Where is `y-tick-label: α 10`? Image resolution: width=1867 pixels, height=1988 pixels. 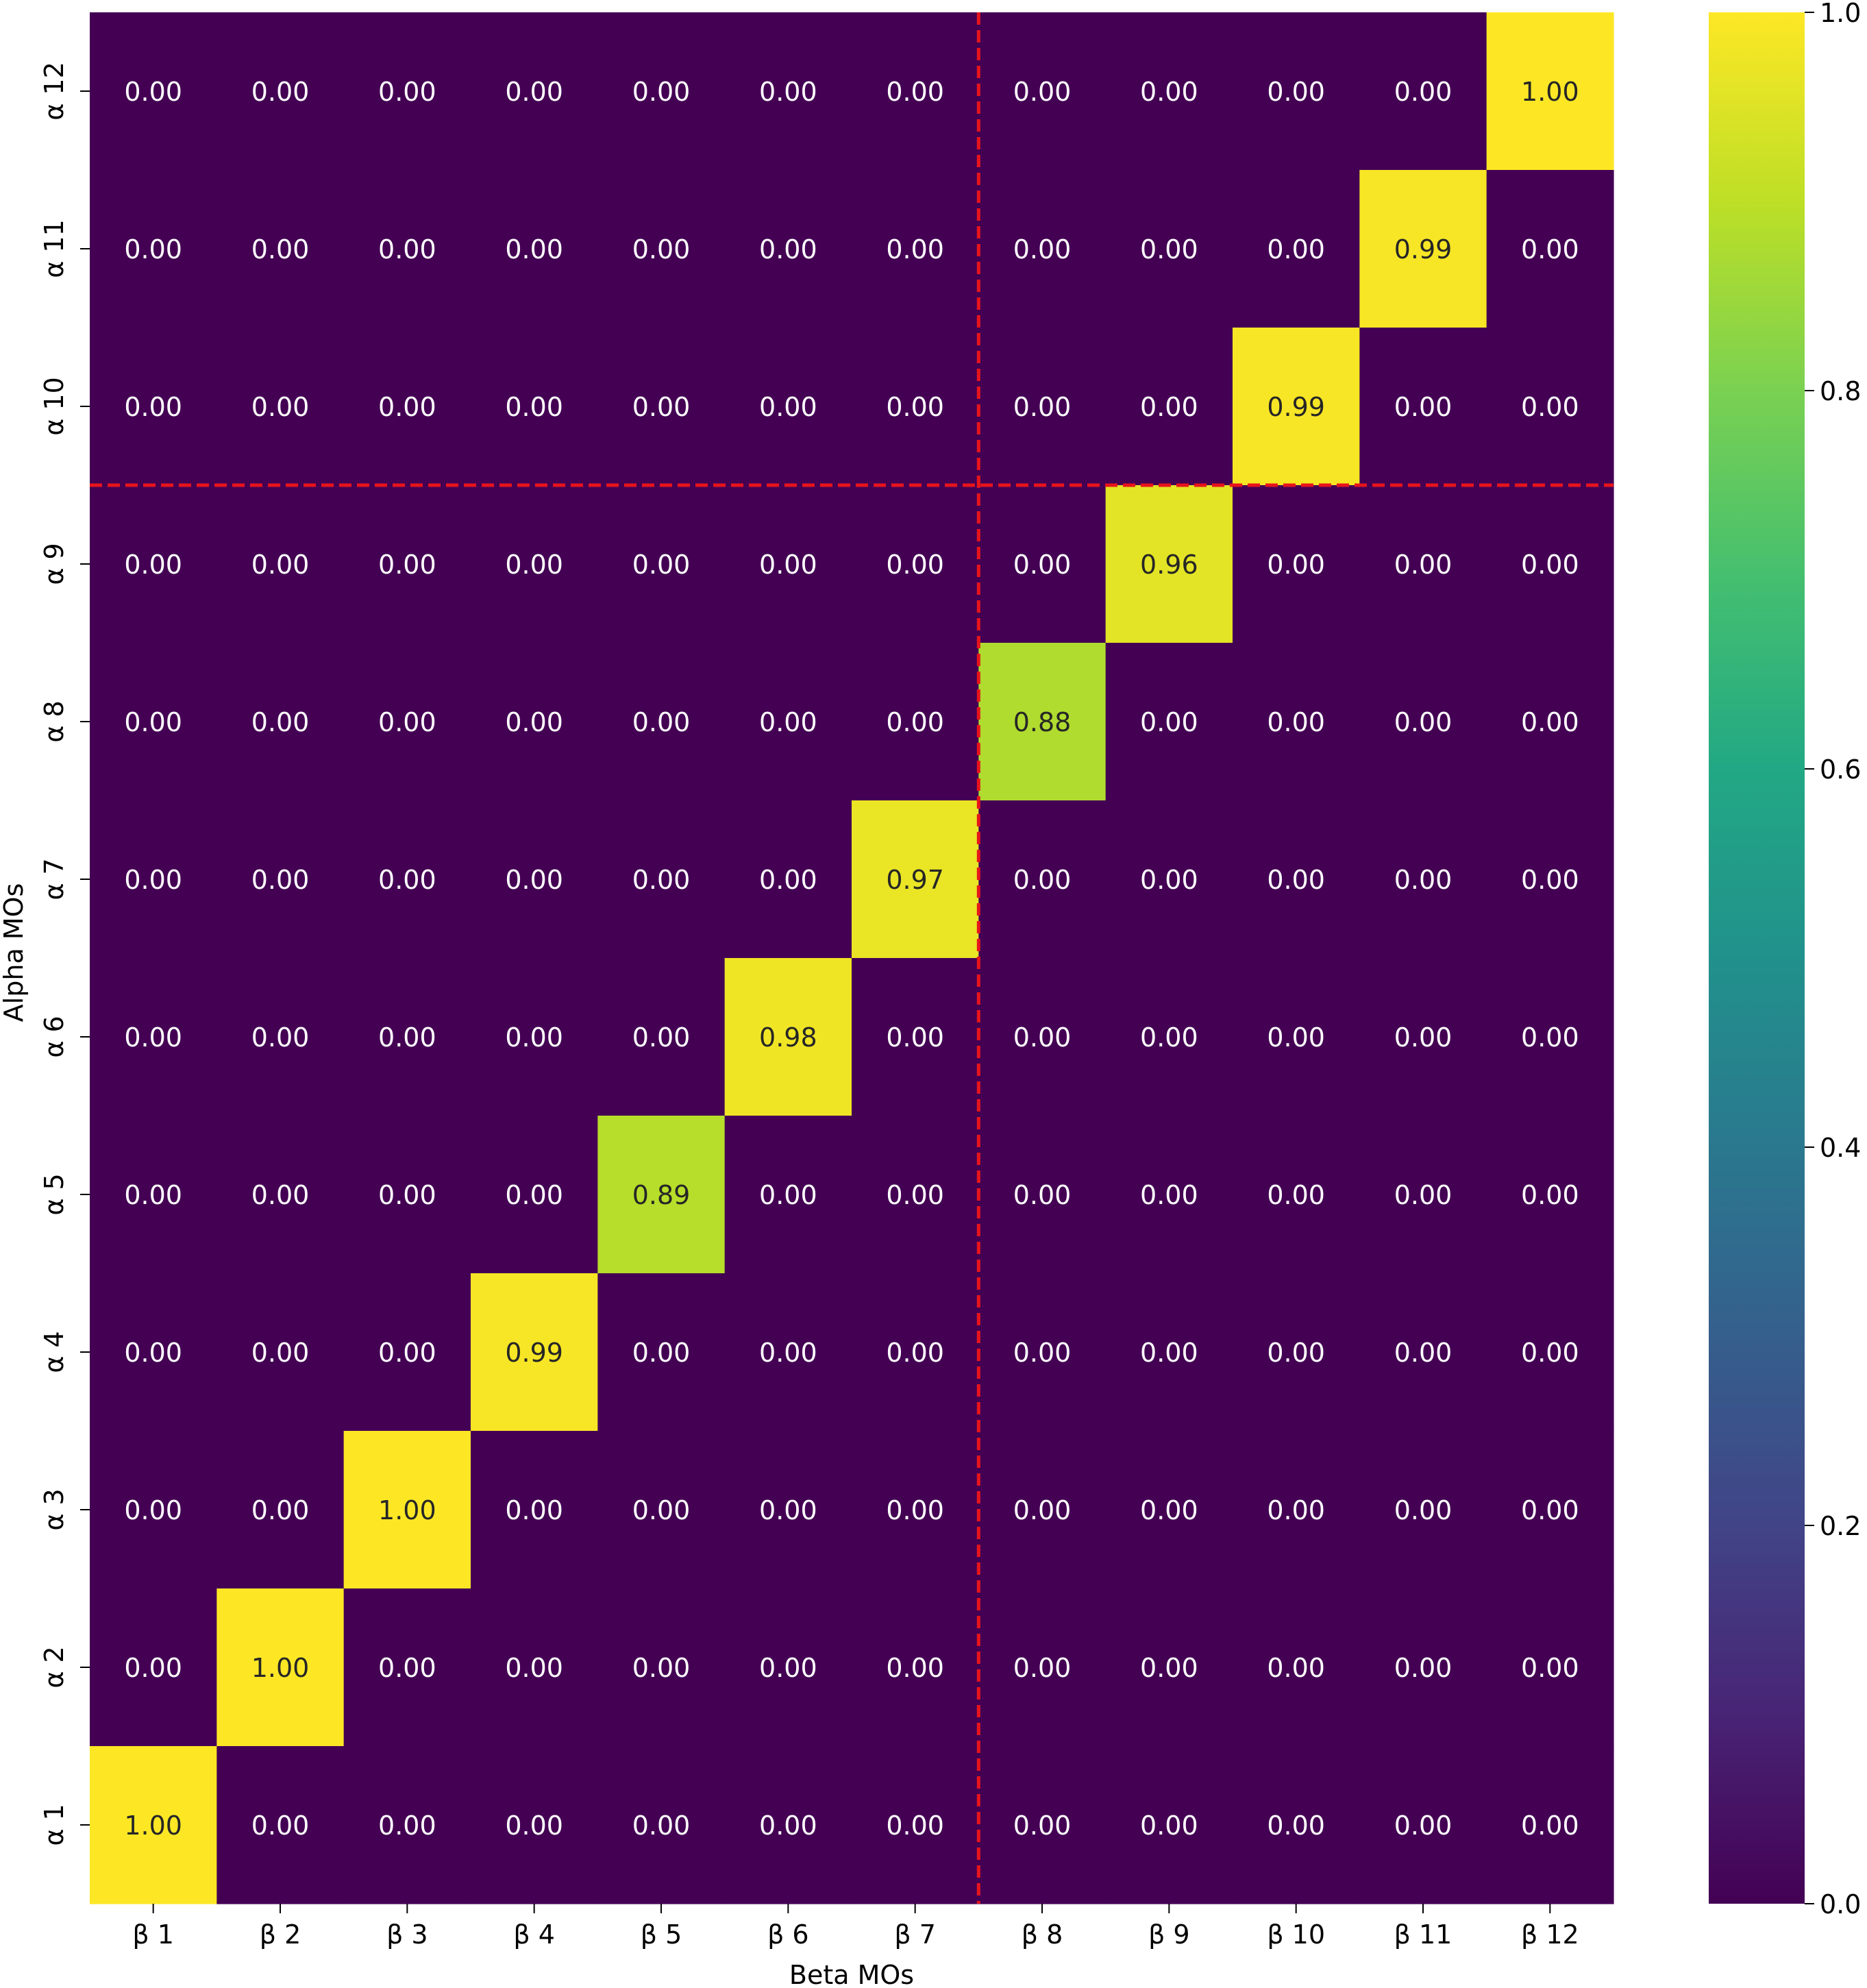 y-tick-label: α 10 is located at coordinates (54, 406).